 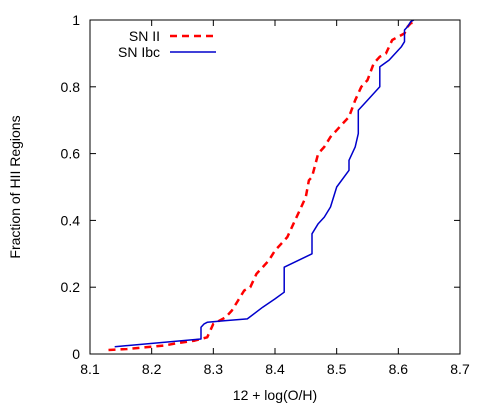 What do you see at coordinates (71, 287) in the screenshot?
I see `y-tick-label: 0.2` at bounding box center [71, 287].